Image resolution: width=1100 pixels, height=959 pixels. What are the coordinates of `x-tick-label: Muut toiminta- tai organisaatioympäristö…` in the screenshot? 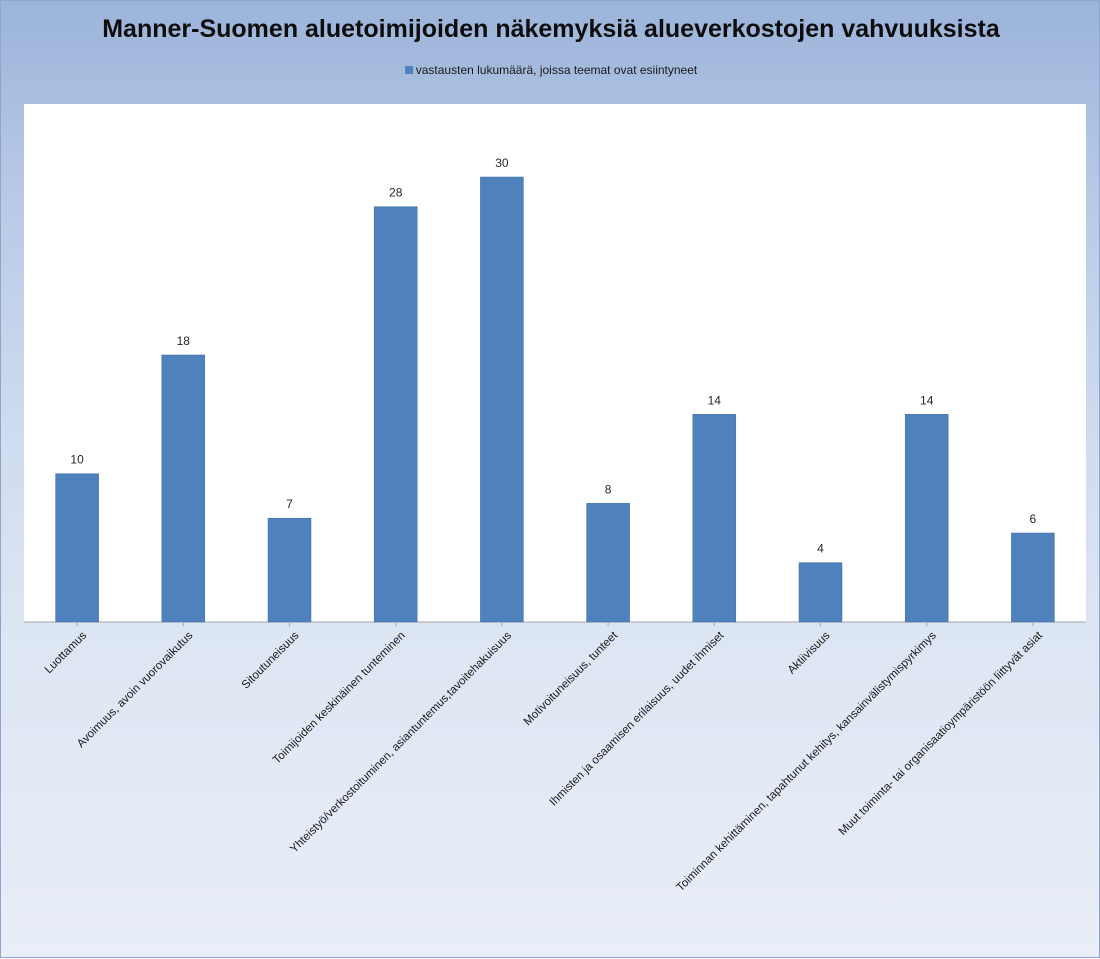 It's located at (941, 733).